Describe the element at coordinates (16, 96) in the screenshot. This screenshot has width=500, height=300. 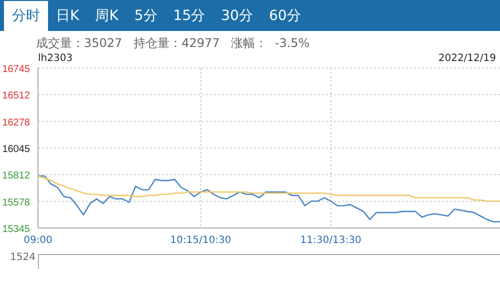
I see `y-tick-label: 16512` at that location.